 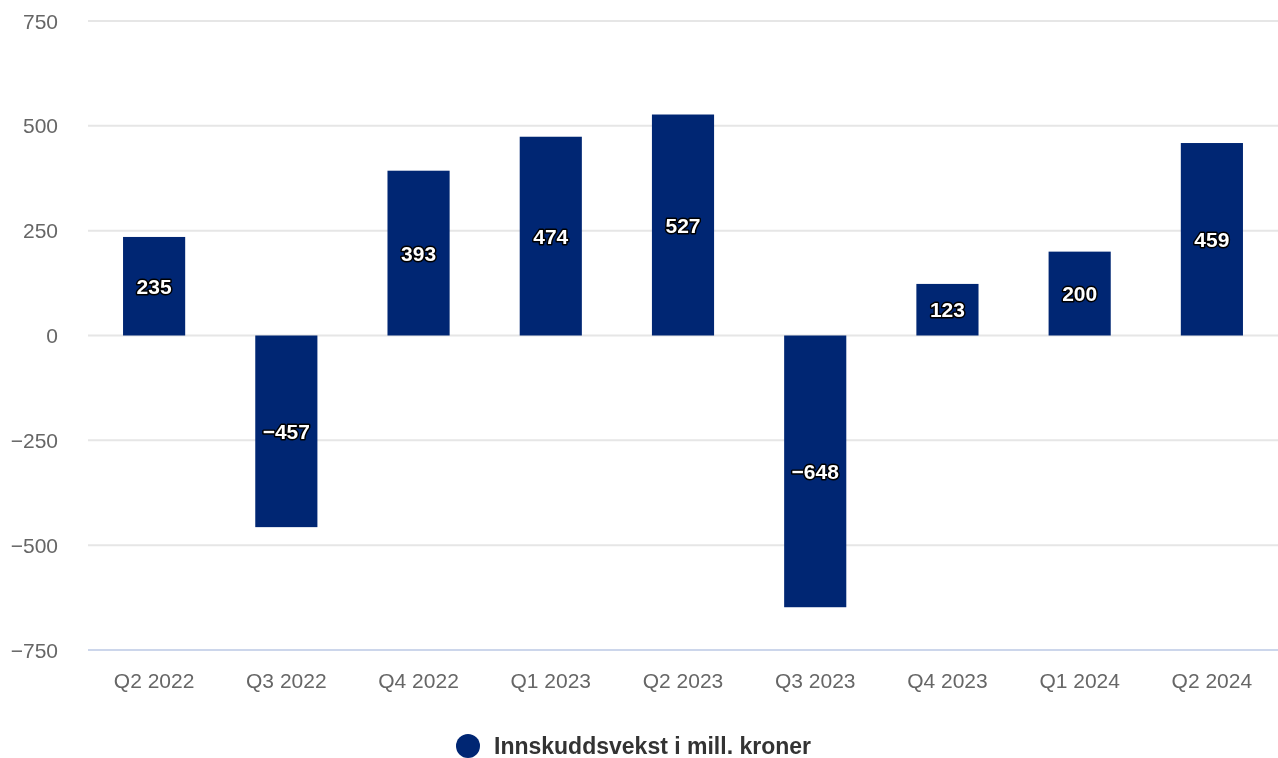 What do you see at coordinates (815, 680) in the screenshot?
I see `x-tick-label: Q3 2023` at bounding box center [815, 680].